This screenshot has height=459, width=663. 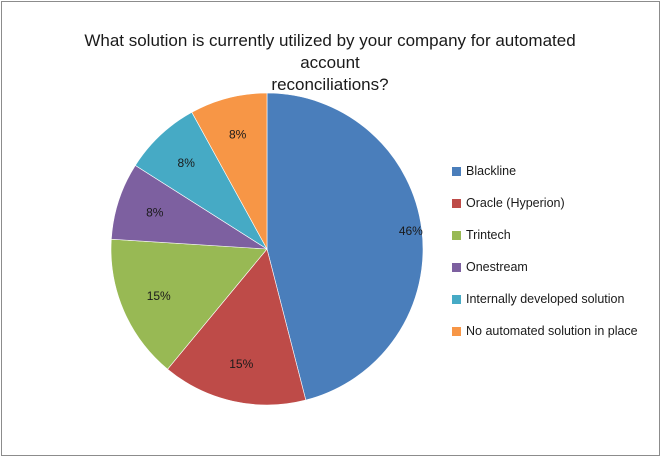 I want to click on legend-label: Oracle (Hyperion), so click(x=515, y=203).